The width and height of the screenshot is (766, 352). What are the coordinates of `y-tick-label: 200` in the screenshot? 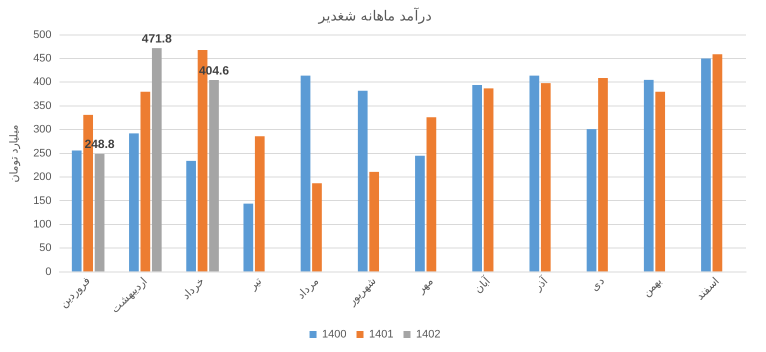 It's located at (42, 177).